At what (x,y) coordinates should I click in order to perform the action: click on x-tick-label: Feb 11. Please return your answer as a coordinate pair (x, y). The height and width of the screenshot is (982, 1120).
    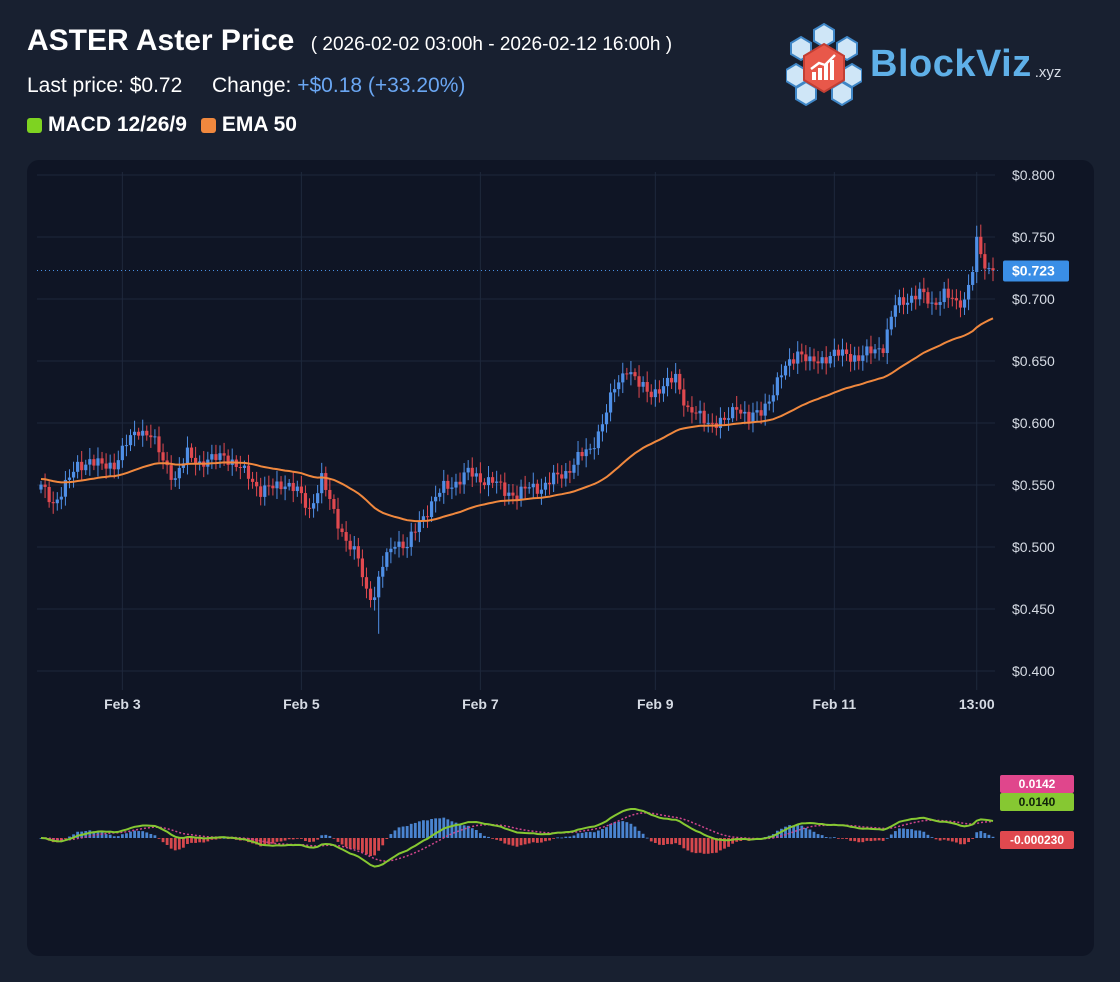
    Looking at the image, I should click on (835, 704).